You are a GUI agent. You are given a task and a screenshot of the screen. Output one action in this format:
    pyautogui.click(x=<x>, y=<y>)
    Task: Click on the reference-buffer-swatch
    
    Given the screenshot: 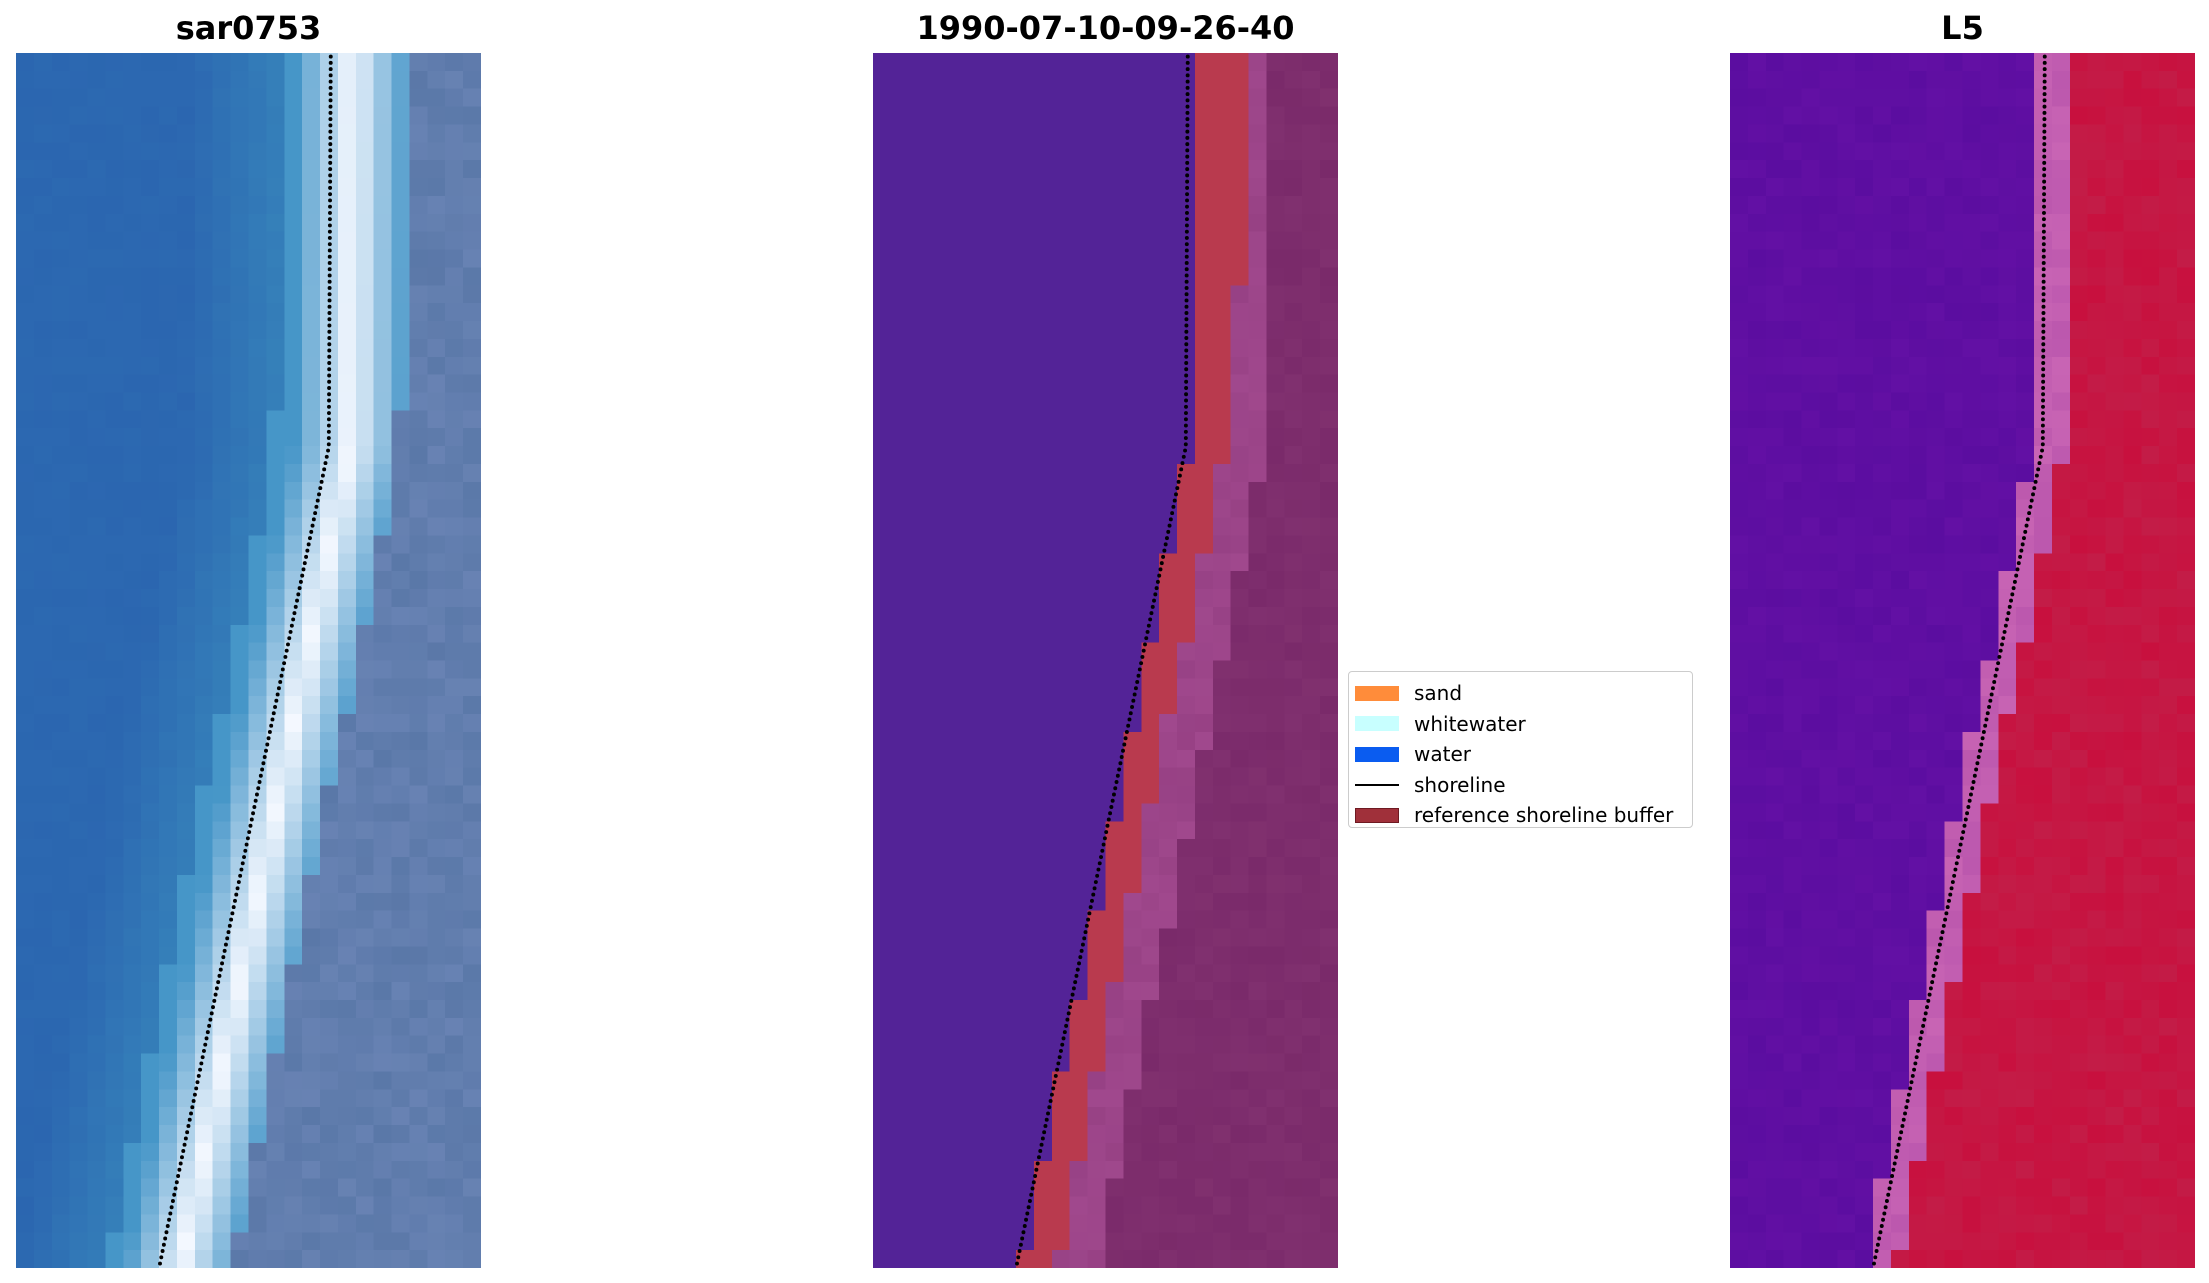 What is the action you would take?
    pyautogui.click(x=1377, y=815)
    